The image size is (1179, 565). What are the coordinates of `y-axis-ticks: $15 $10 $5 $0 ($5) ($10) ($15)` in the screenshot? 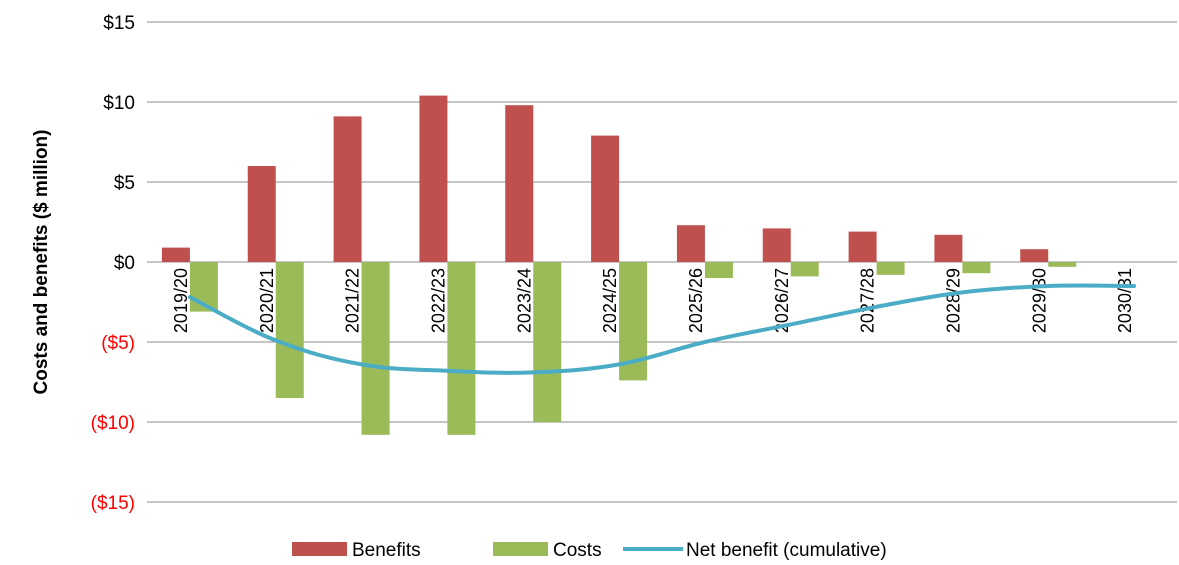 It's located at (113, 263).